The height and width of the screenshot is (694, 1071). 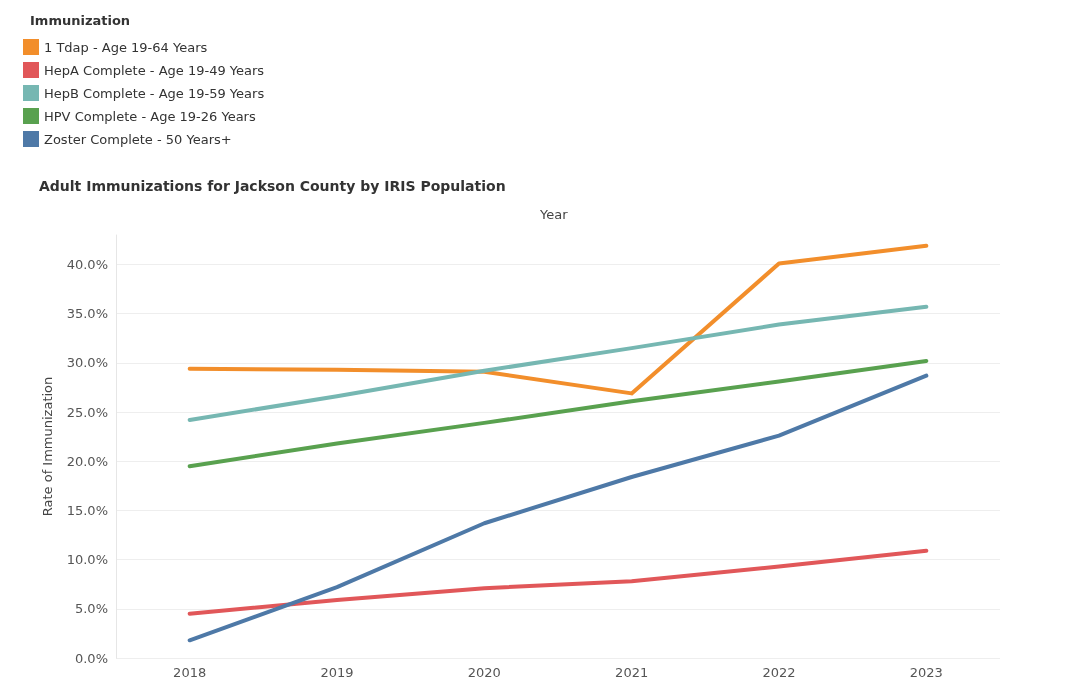 I want to click on y-tick-label: 5.0%, so click(x=91, y=609).